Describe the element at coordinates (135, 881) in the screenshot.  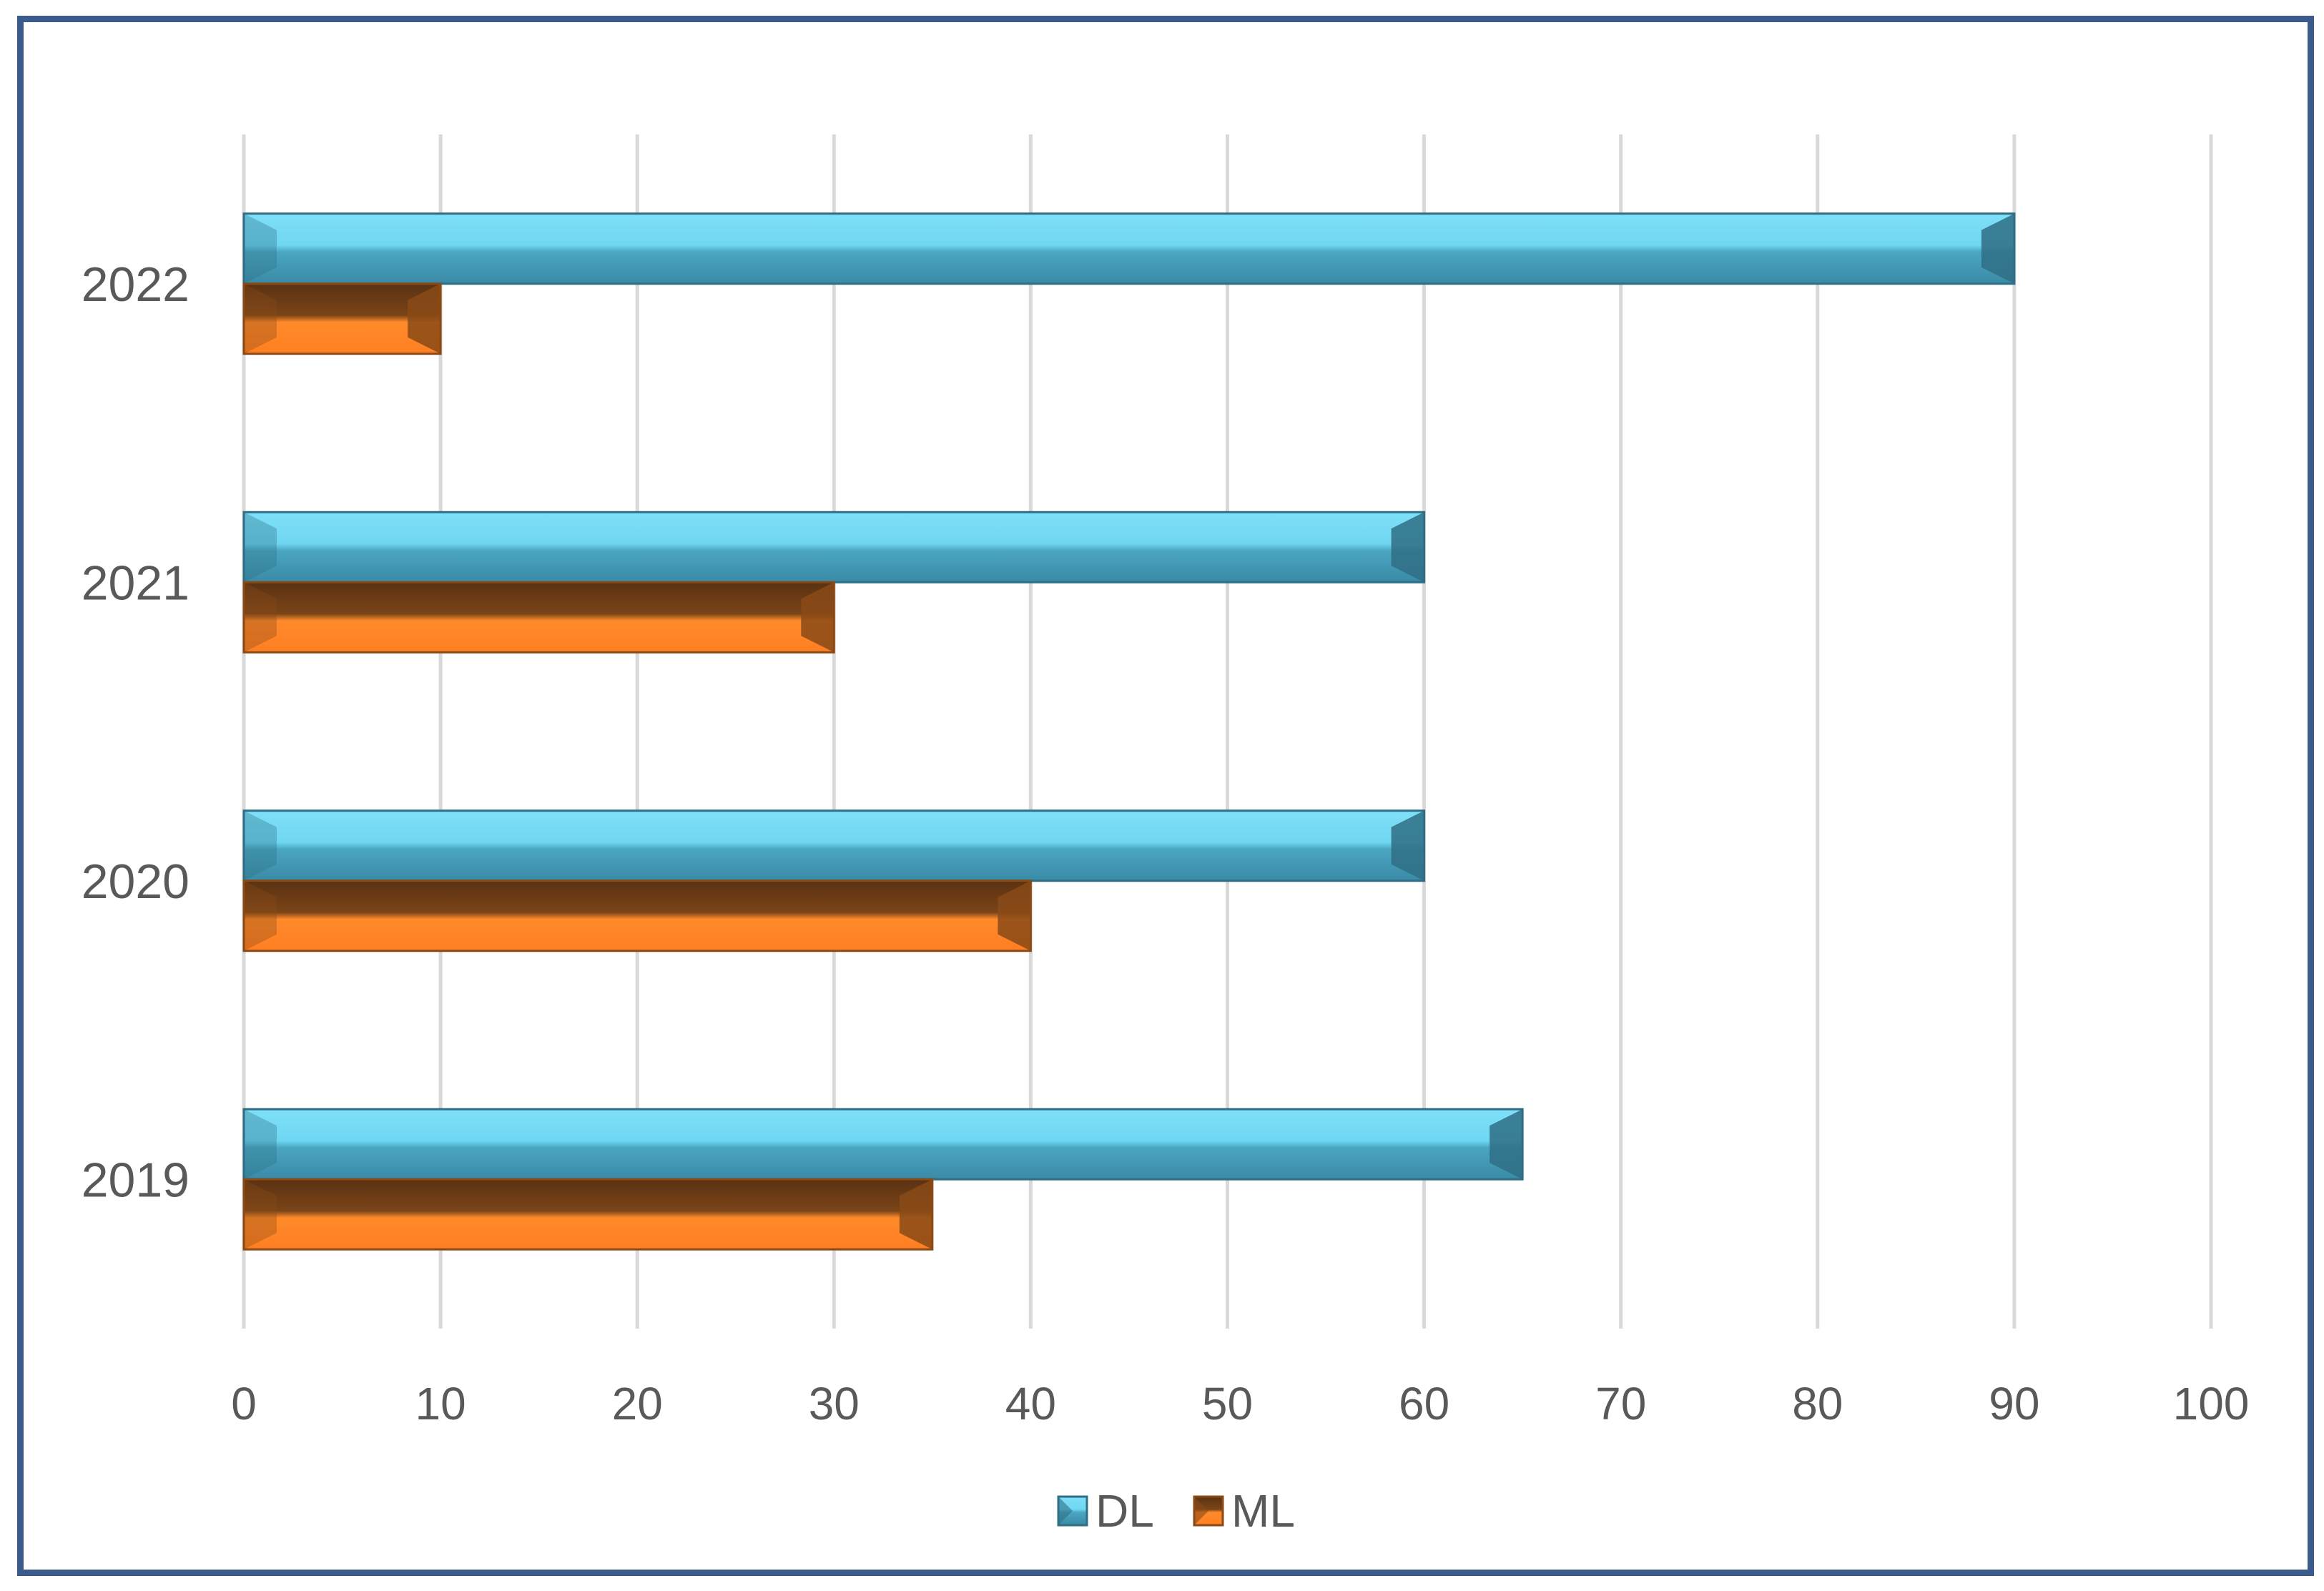
I see `y-category-label: 2020` at that location.